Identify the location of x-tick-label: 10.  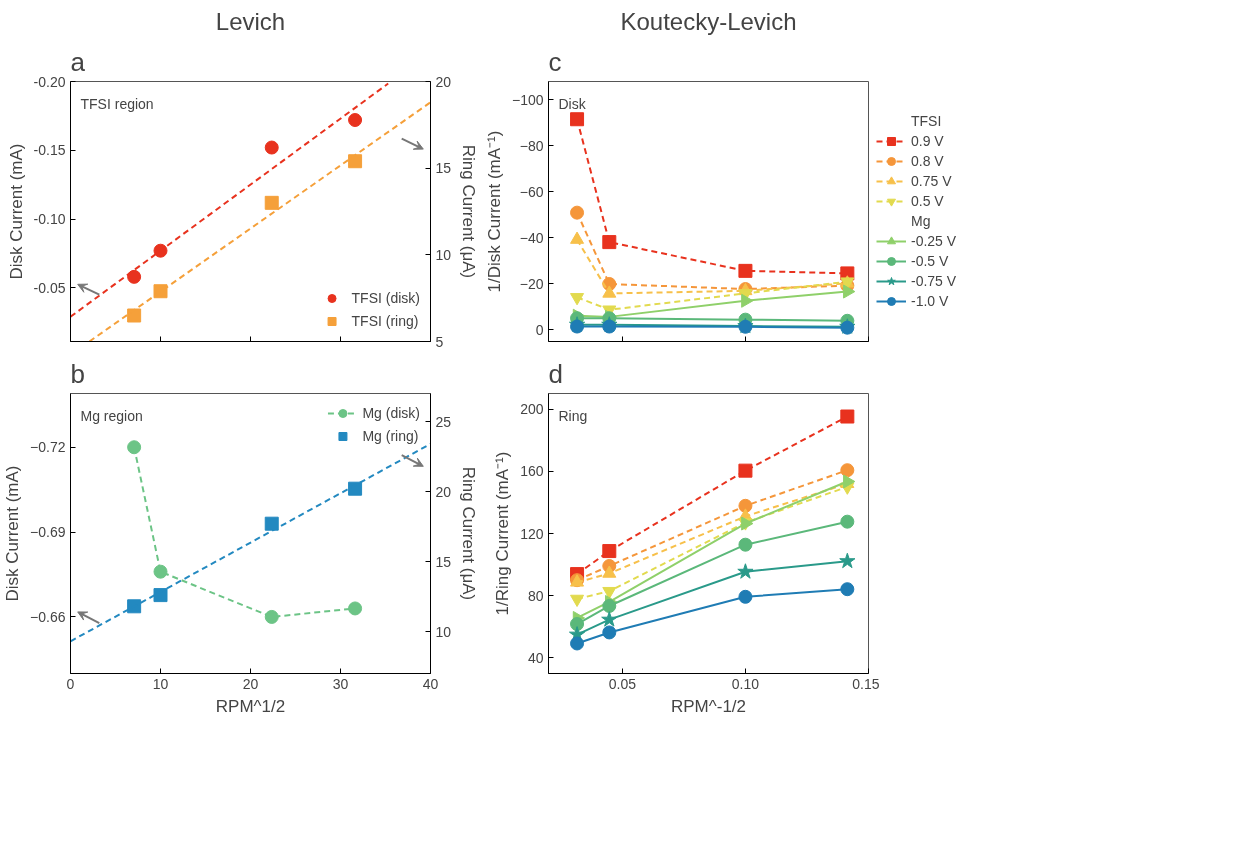
(160, 683).